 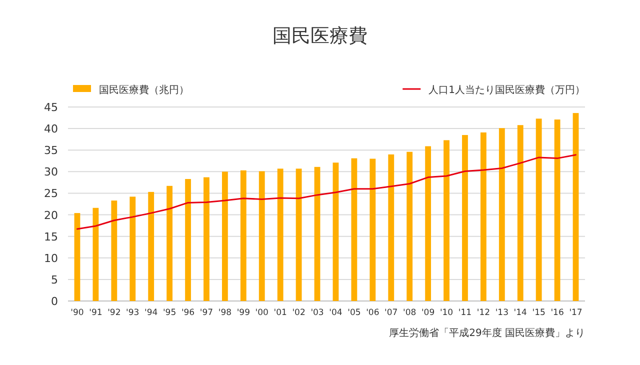 What do you see at coordinates (409, 313) in the screenshot?
I see `x-tick-label: '08` at bounding box center [409, 313].